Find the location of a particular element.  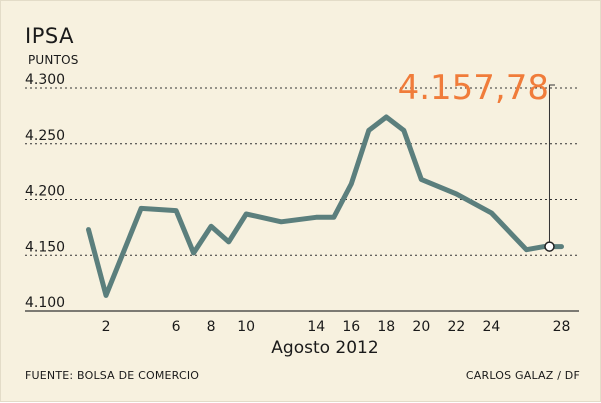

x-tick-label: 18 is located at coordinates (386, 327).